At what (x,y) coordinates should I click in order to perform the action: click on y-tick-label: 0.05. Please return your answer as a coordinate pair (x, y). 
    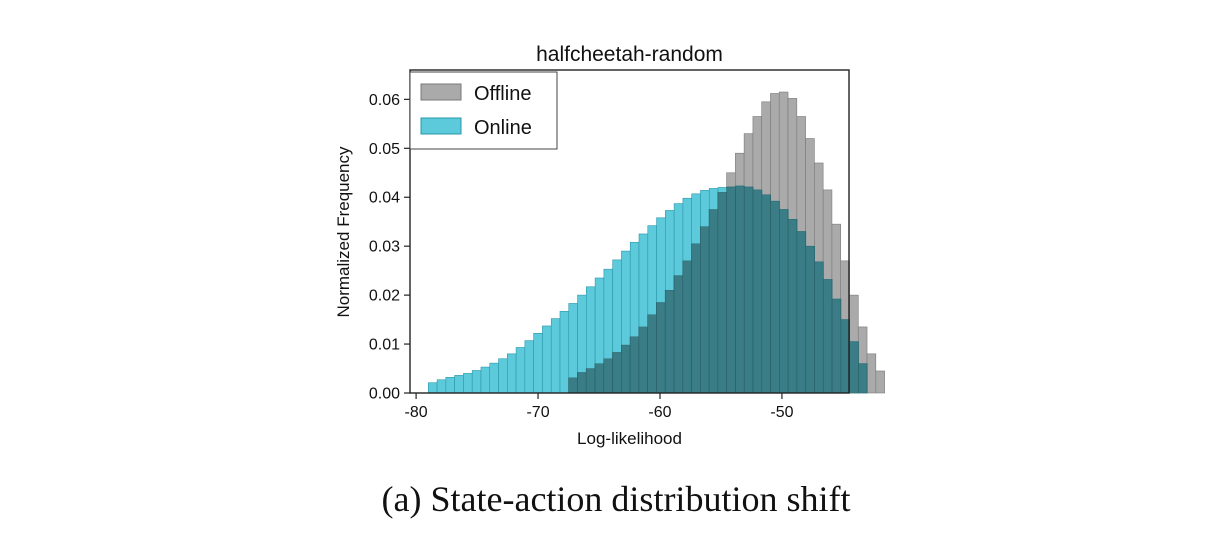
    Looking at the image, I should click on (384, 149).